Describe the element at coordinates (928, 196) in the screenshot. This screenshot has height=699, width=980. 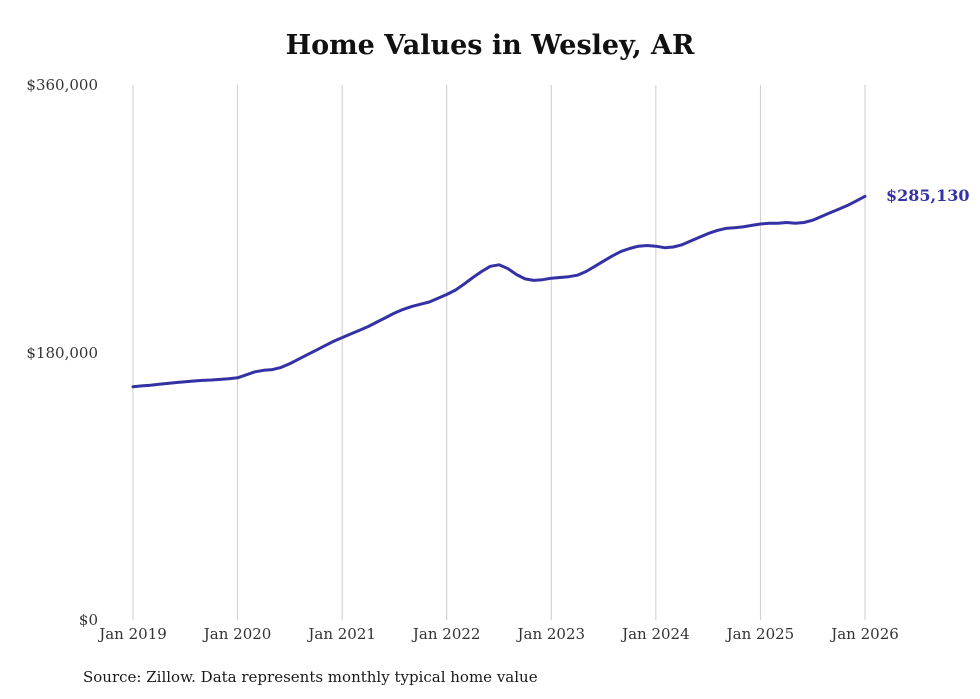
I see `end-value-label: $285,130` at that location.